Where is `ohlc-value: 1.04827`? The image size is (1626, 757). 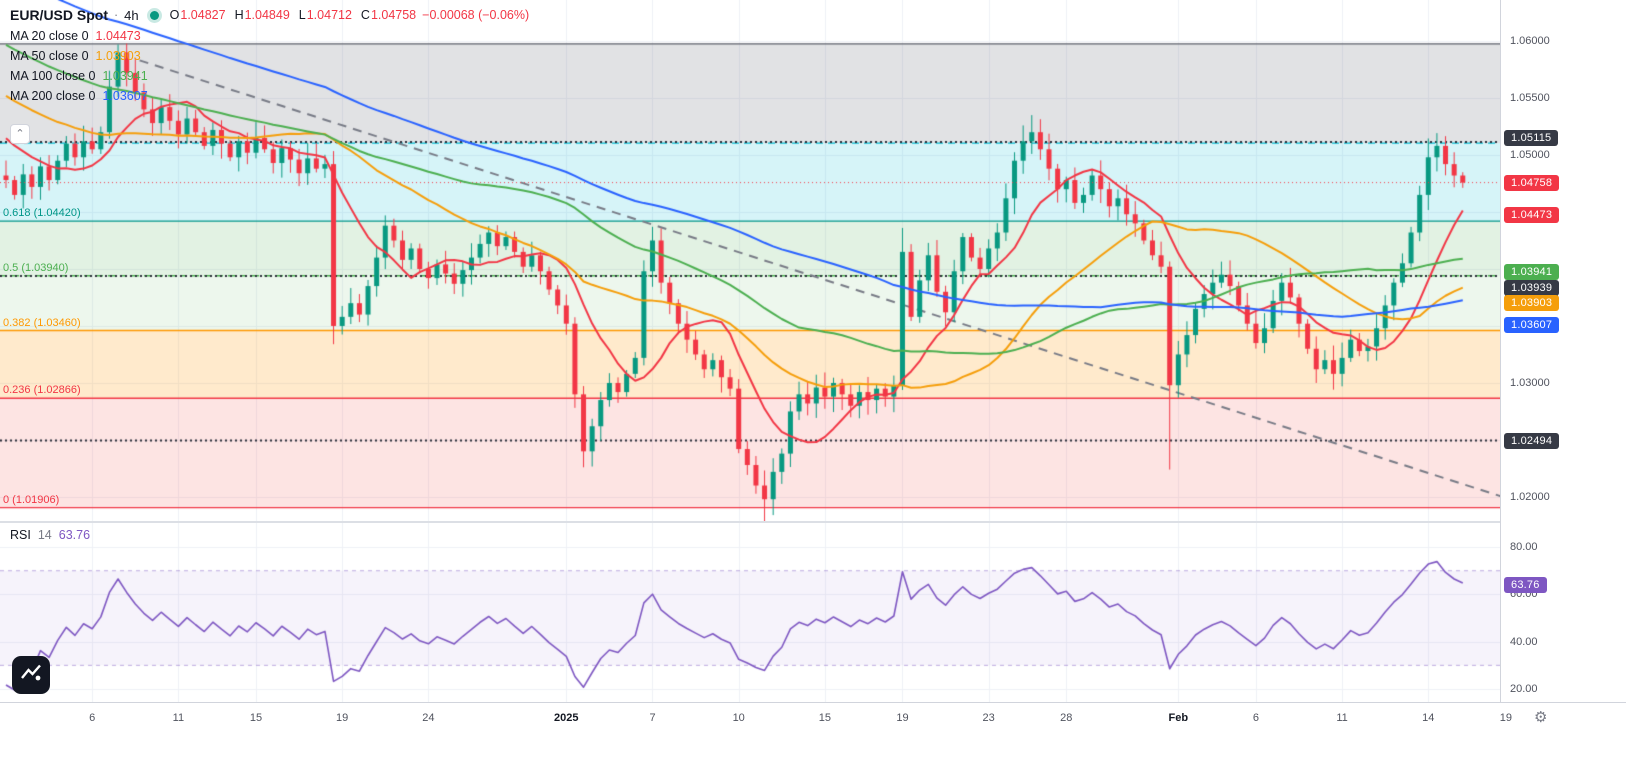 ohlc-value: 1.04827 is located at coordinates (203, 15).